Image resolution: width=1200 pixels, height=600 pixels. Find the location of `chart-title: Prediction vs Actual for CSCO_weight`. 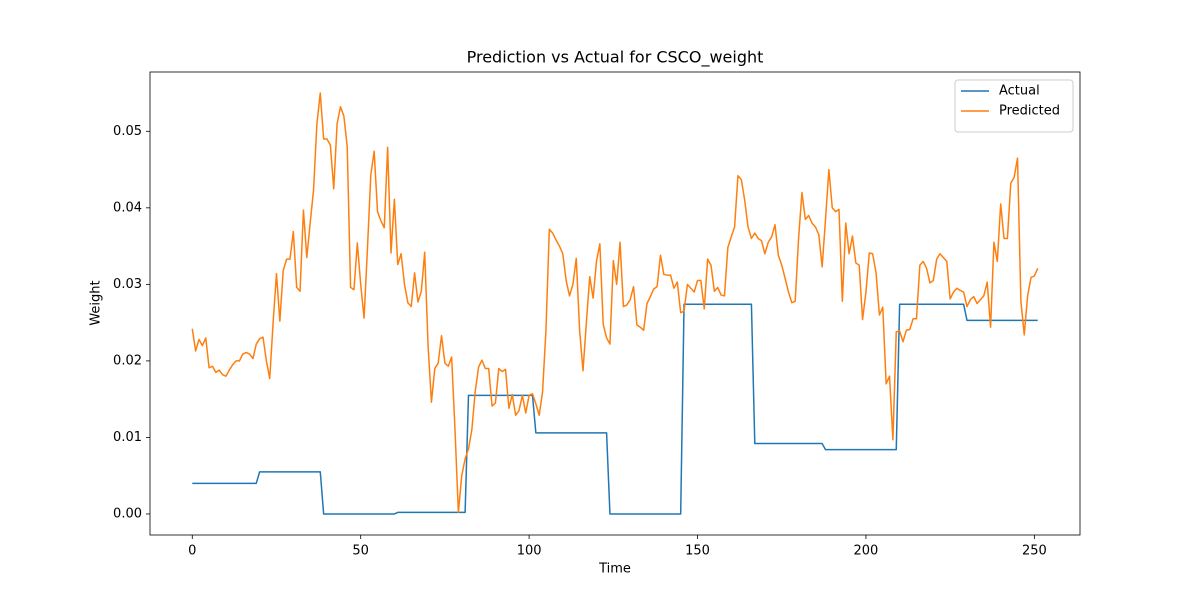

chart-title: Prediction vs Actual for CSCO_weight is located at coordinates (615, 58).